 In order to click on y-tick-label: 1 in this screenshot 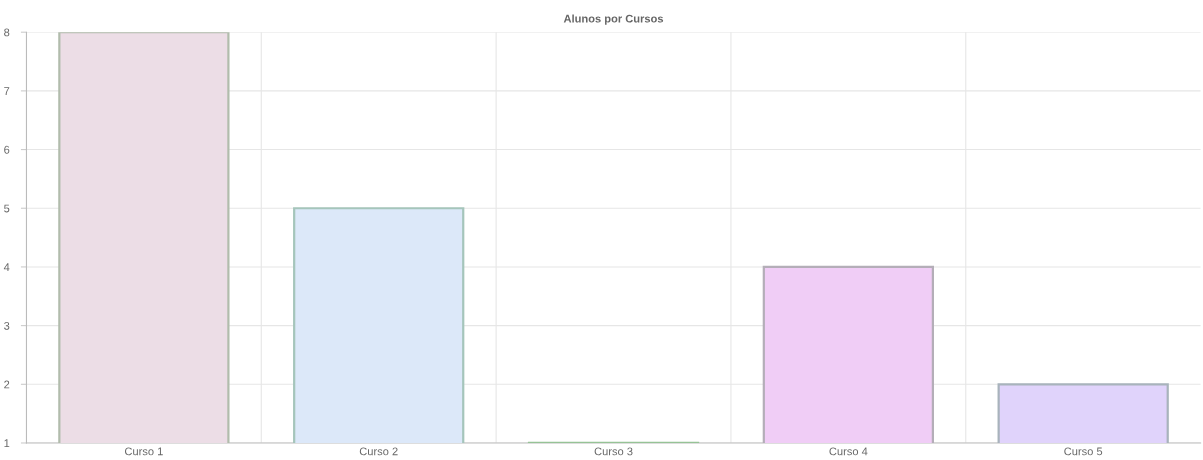, I will do `click(7, 443)`.